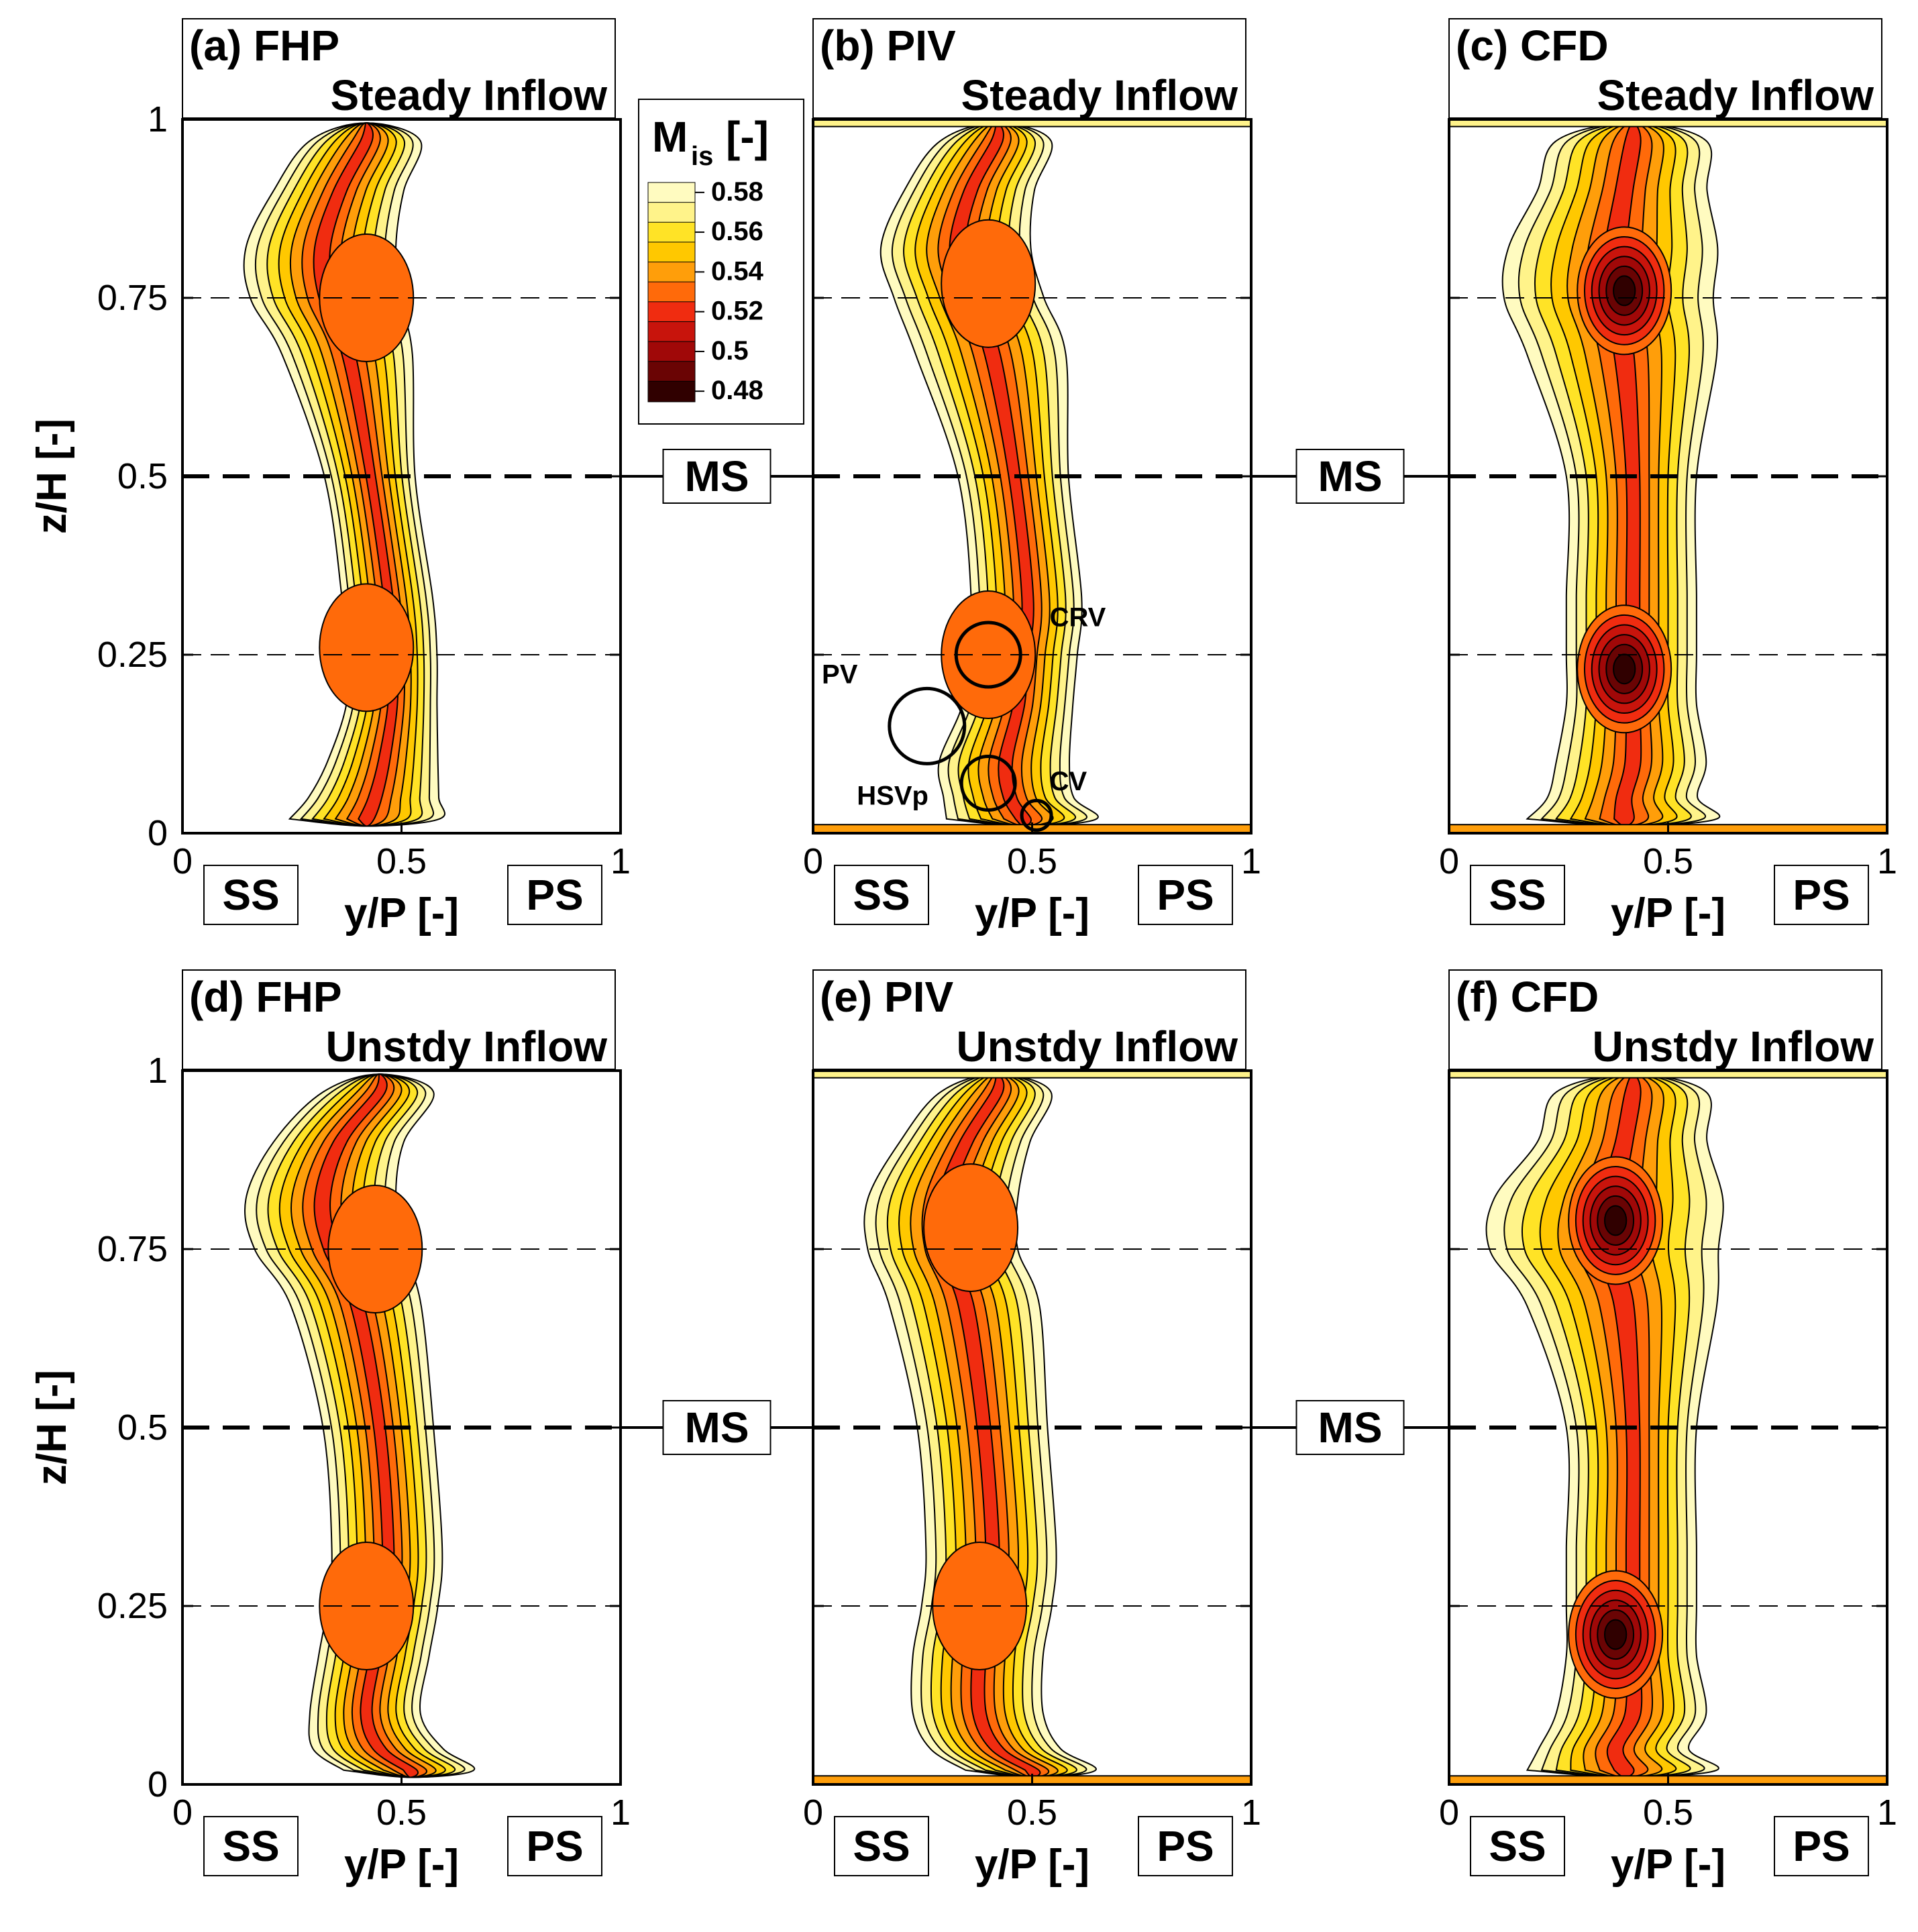 This screenshot has height=1932, width=1918. What do you see at coordinates (730, 351) in the screenshot?
I see `colorbar-label-4: 0.5` at bounding box center [730, 351].